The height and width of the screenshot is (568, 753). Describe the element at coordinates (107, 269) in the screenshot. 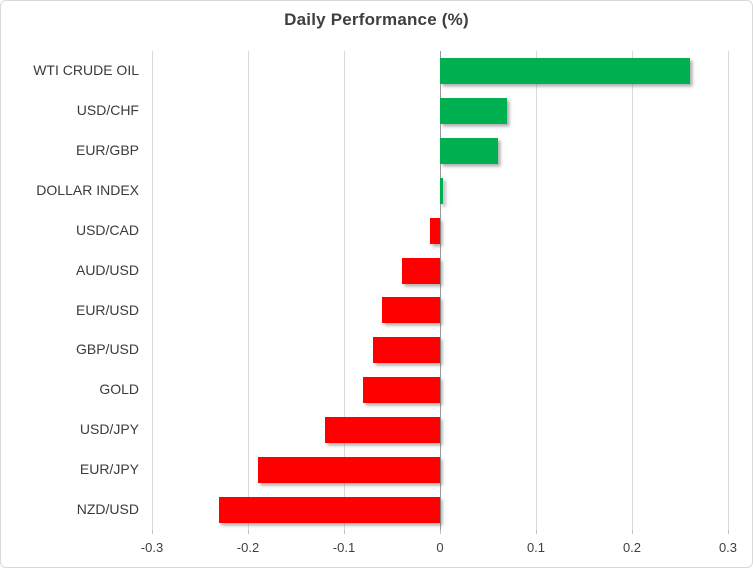

I see `category-label-aud-usd: AUD/USD` at that location.